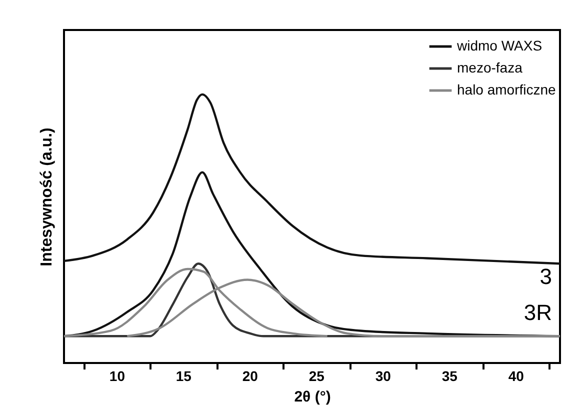 The image size is (572, 408). What do you see at coordinates (316, 376) in the screenshot?
I see `x-tick-label: 25` at bounding box center [316, 376].